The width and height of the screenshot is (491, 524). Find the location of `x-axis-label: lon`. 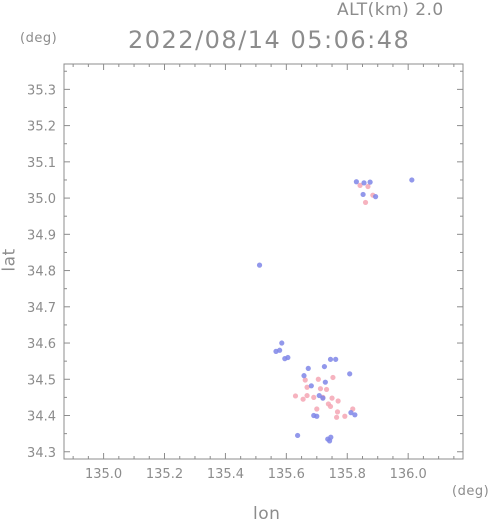

x-axis-label: lon is located at coordinates (267, 514).